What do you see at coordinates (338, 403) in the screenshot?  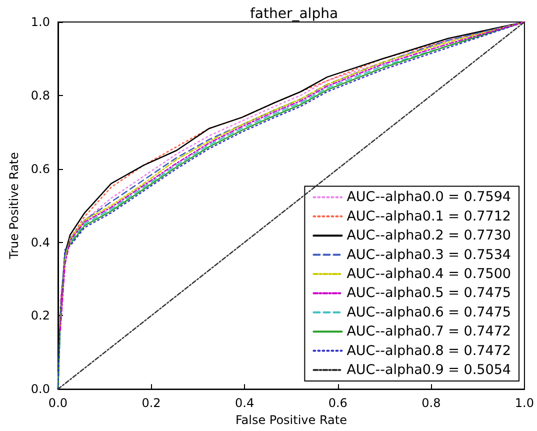 I see `x-tick-label: 0.6` at bounding box center [338, 403].